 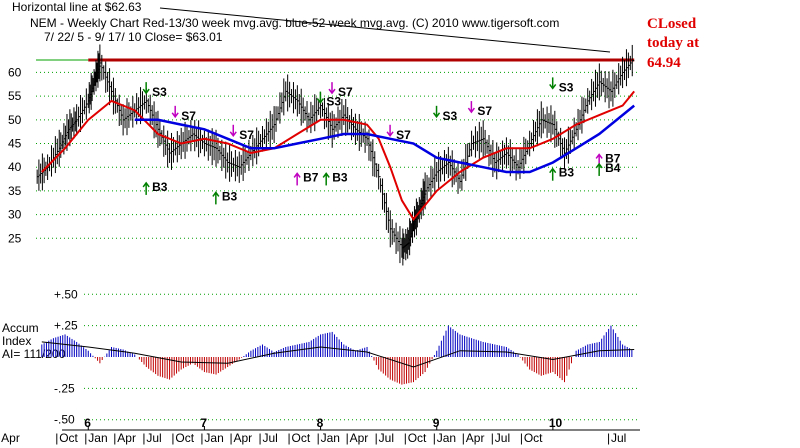 What do you see at coordinates (64, 420) in the screenshot?
I see `accum-y-tick-label: -.50` at bounding box center [64, 420].